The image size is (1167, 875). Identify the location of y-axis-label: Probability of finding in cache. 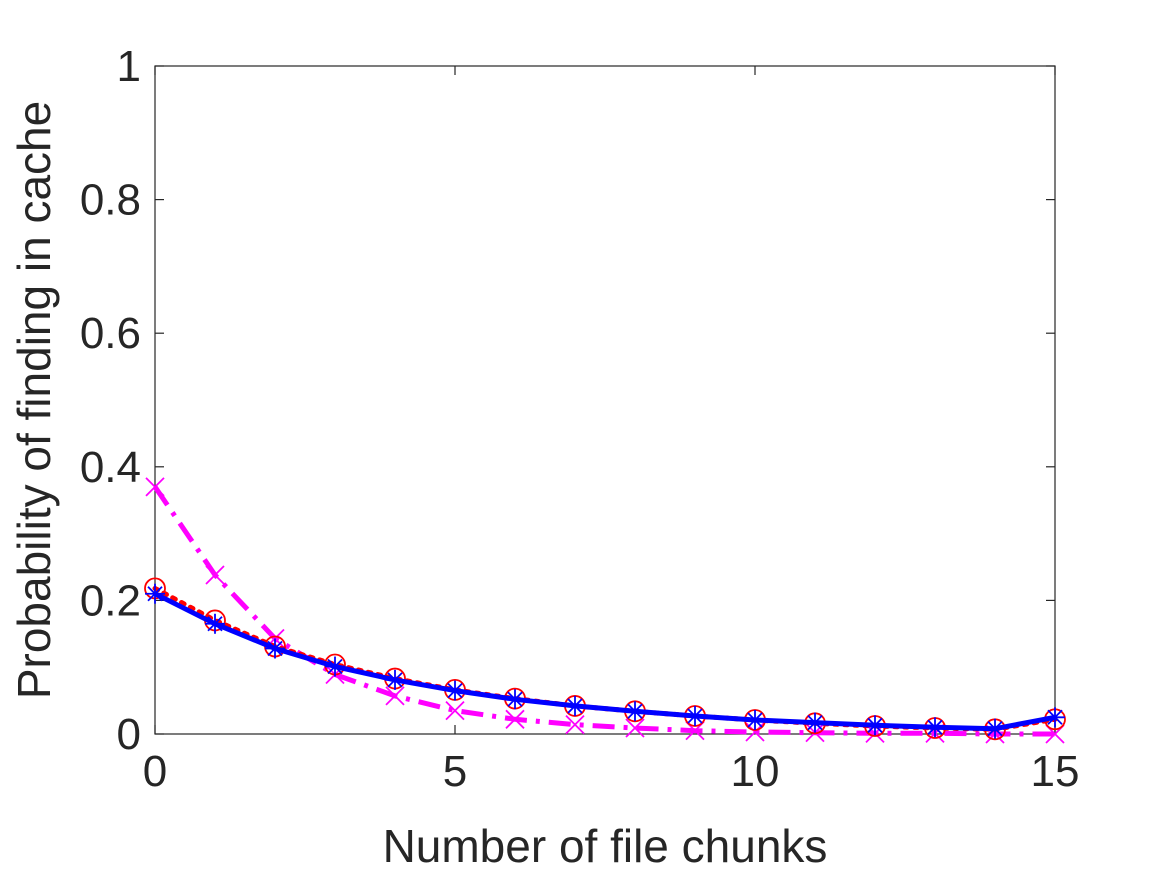
(34, 400).